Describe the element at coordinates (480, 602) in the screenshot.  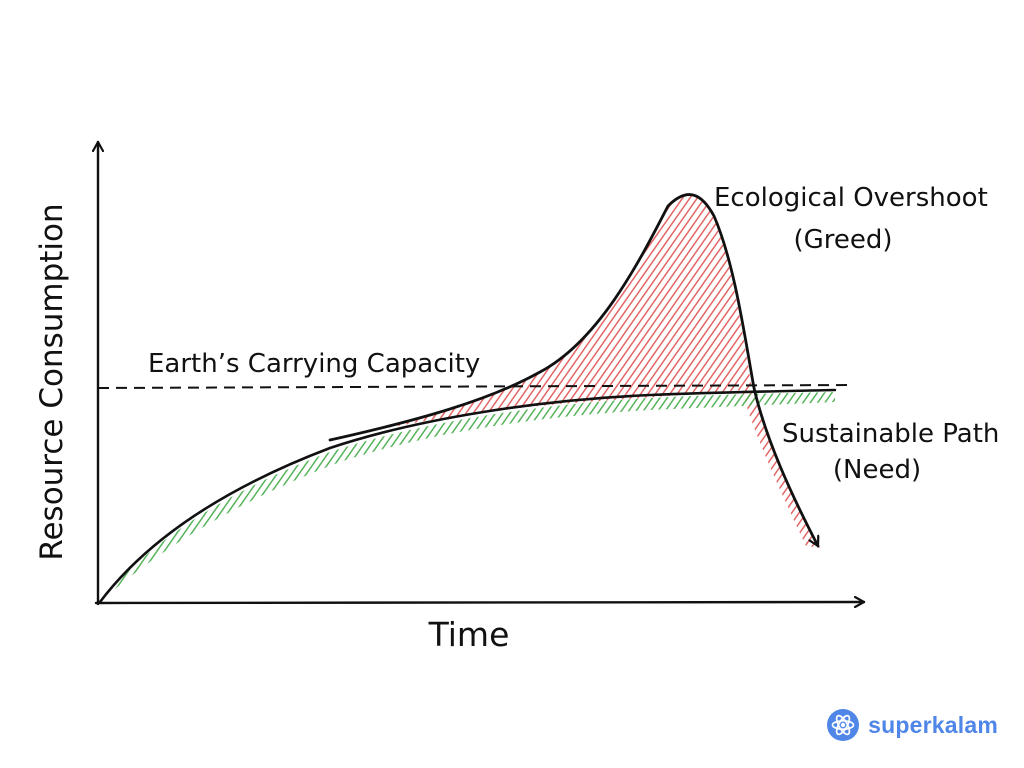
I see `x-axis` at that location.